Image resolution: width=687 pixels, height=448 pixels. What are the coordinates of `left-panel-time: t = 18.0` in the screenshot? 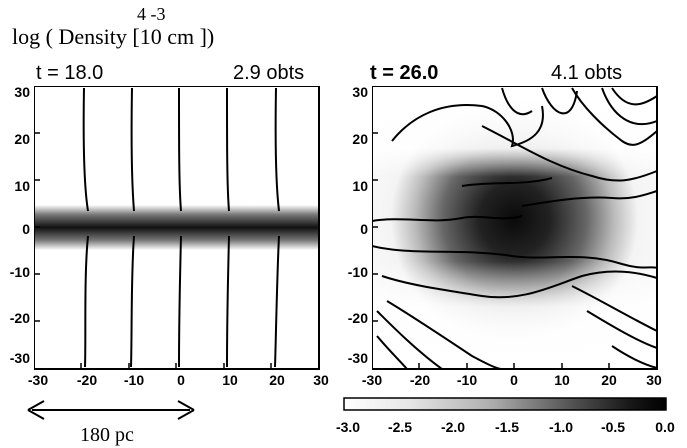 It's located at (70, 73).